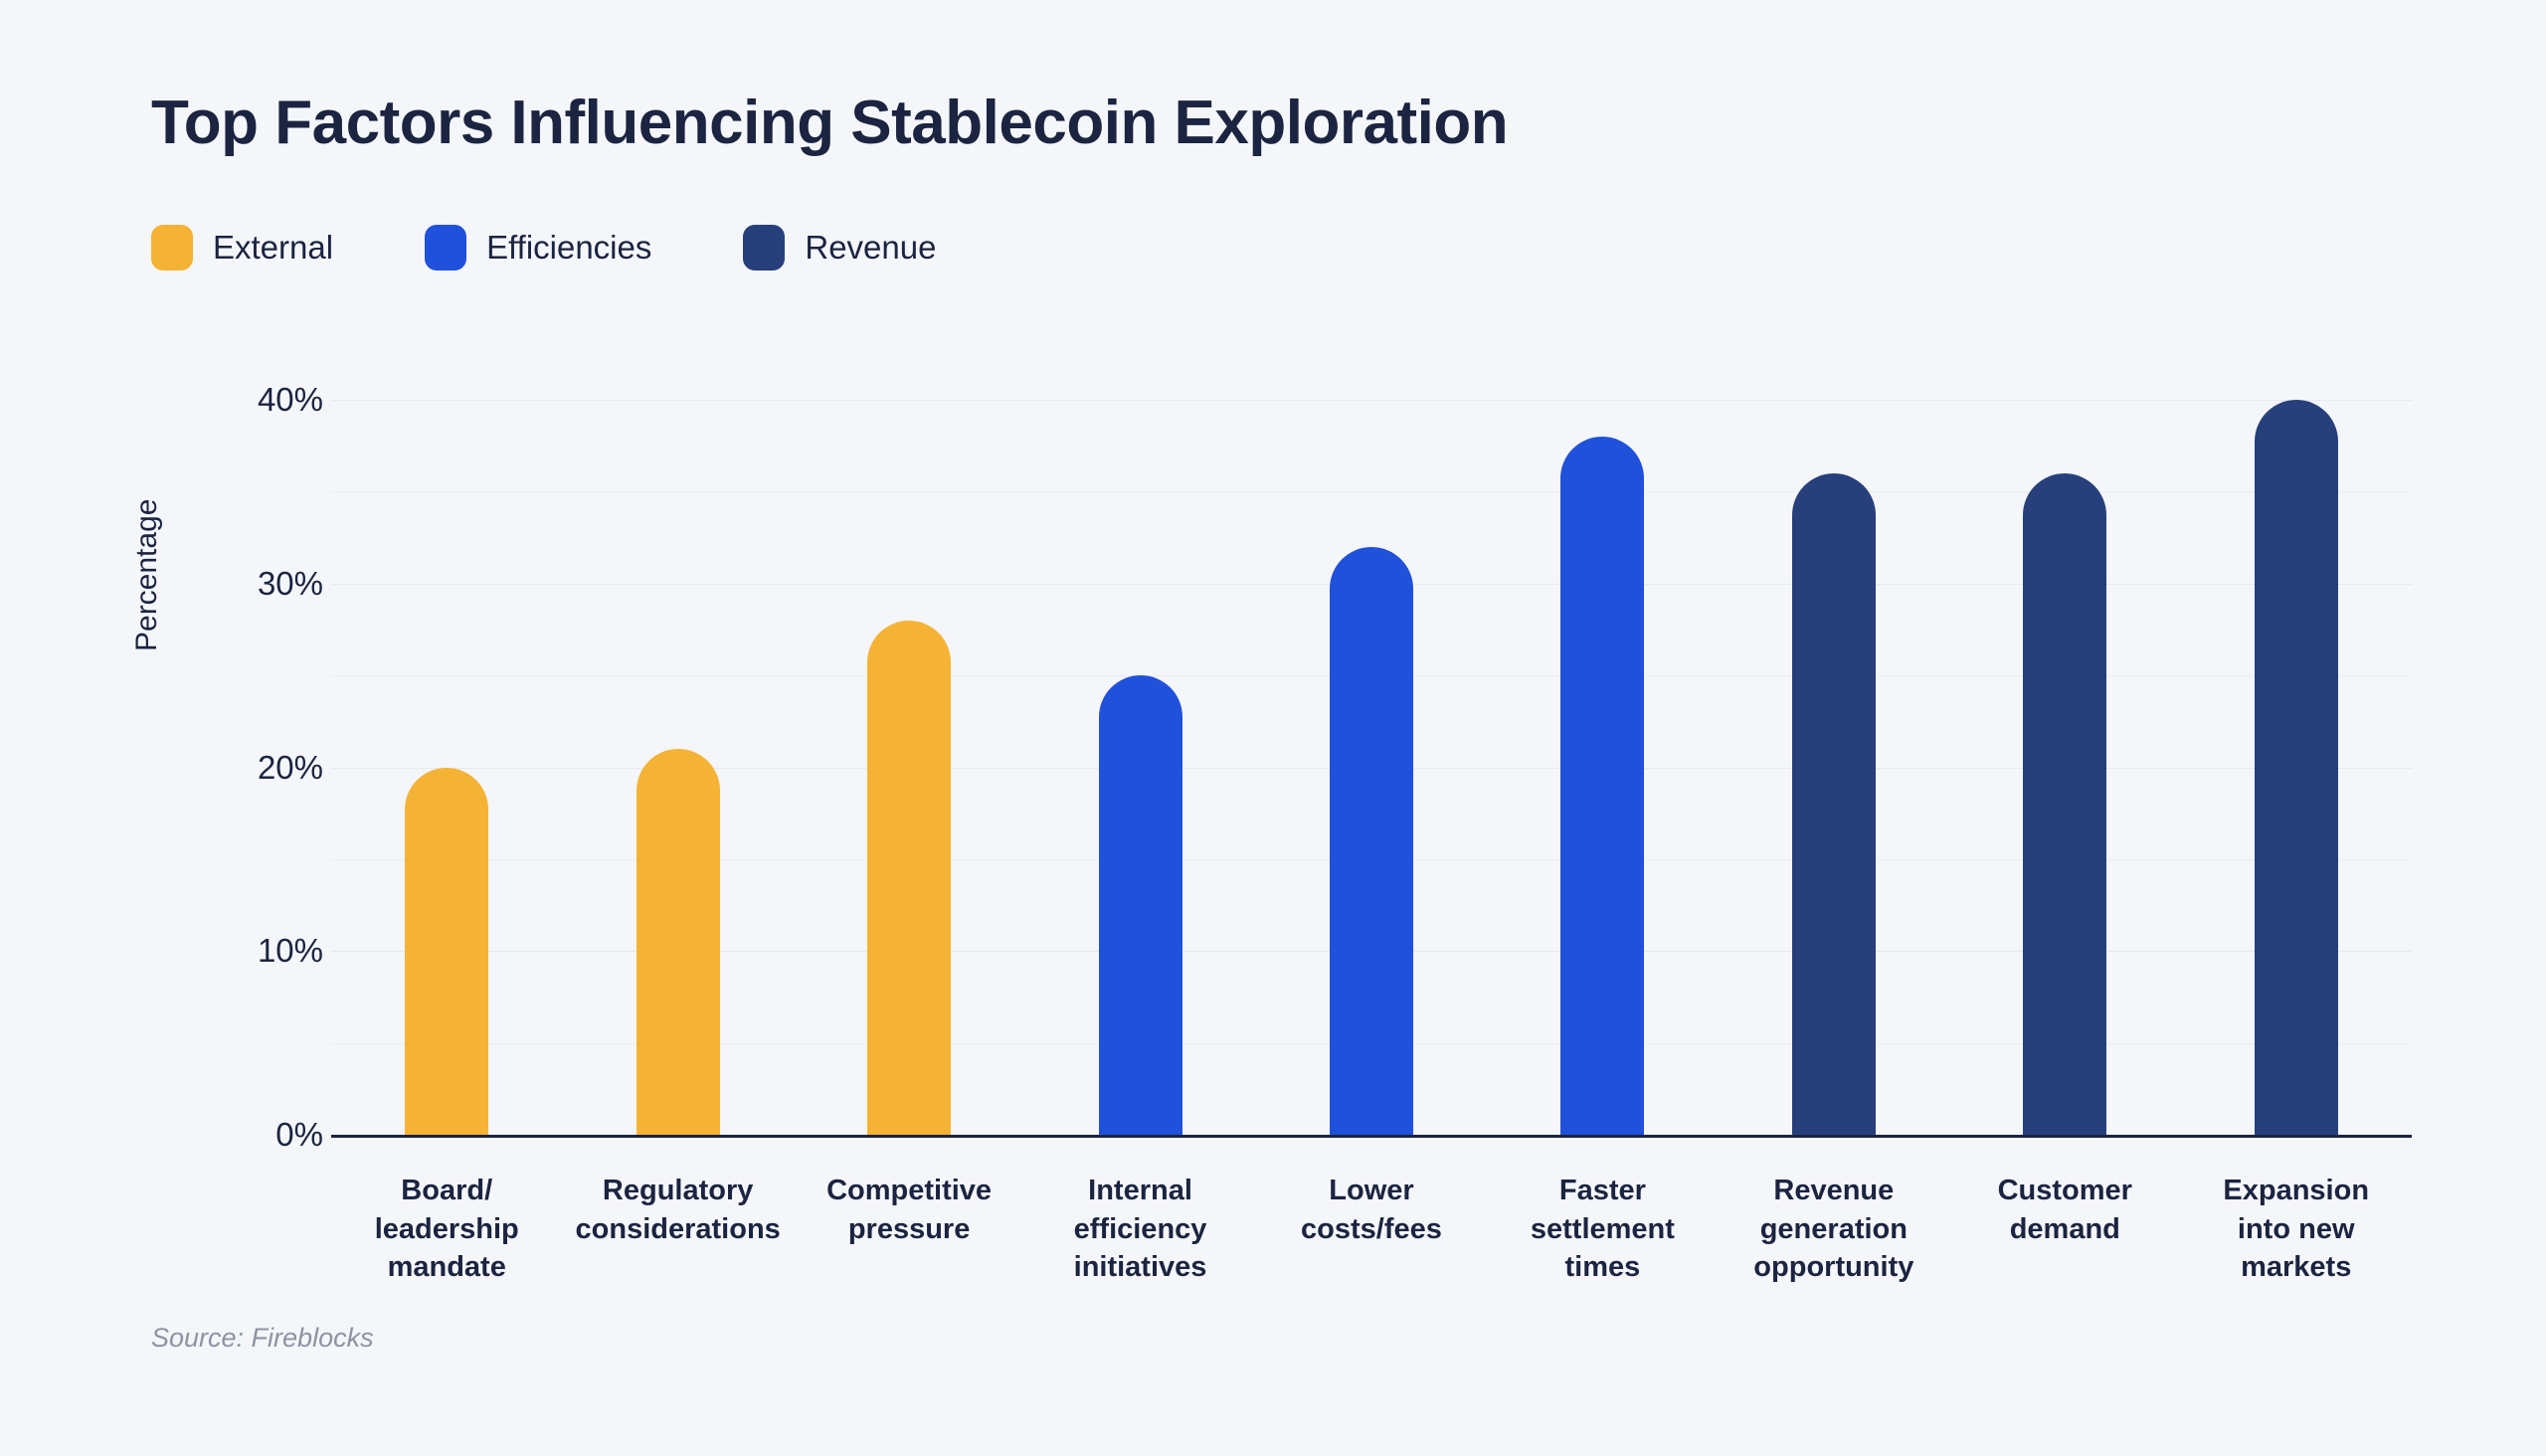 The image size is (2546, 1456). Describe the element at coordinates (909, 1210) in the screenshot. I see `x-tick-label: Competitive pressure` at that location.